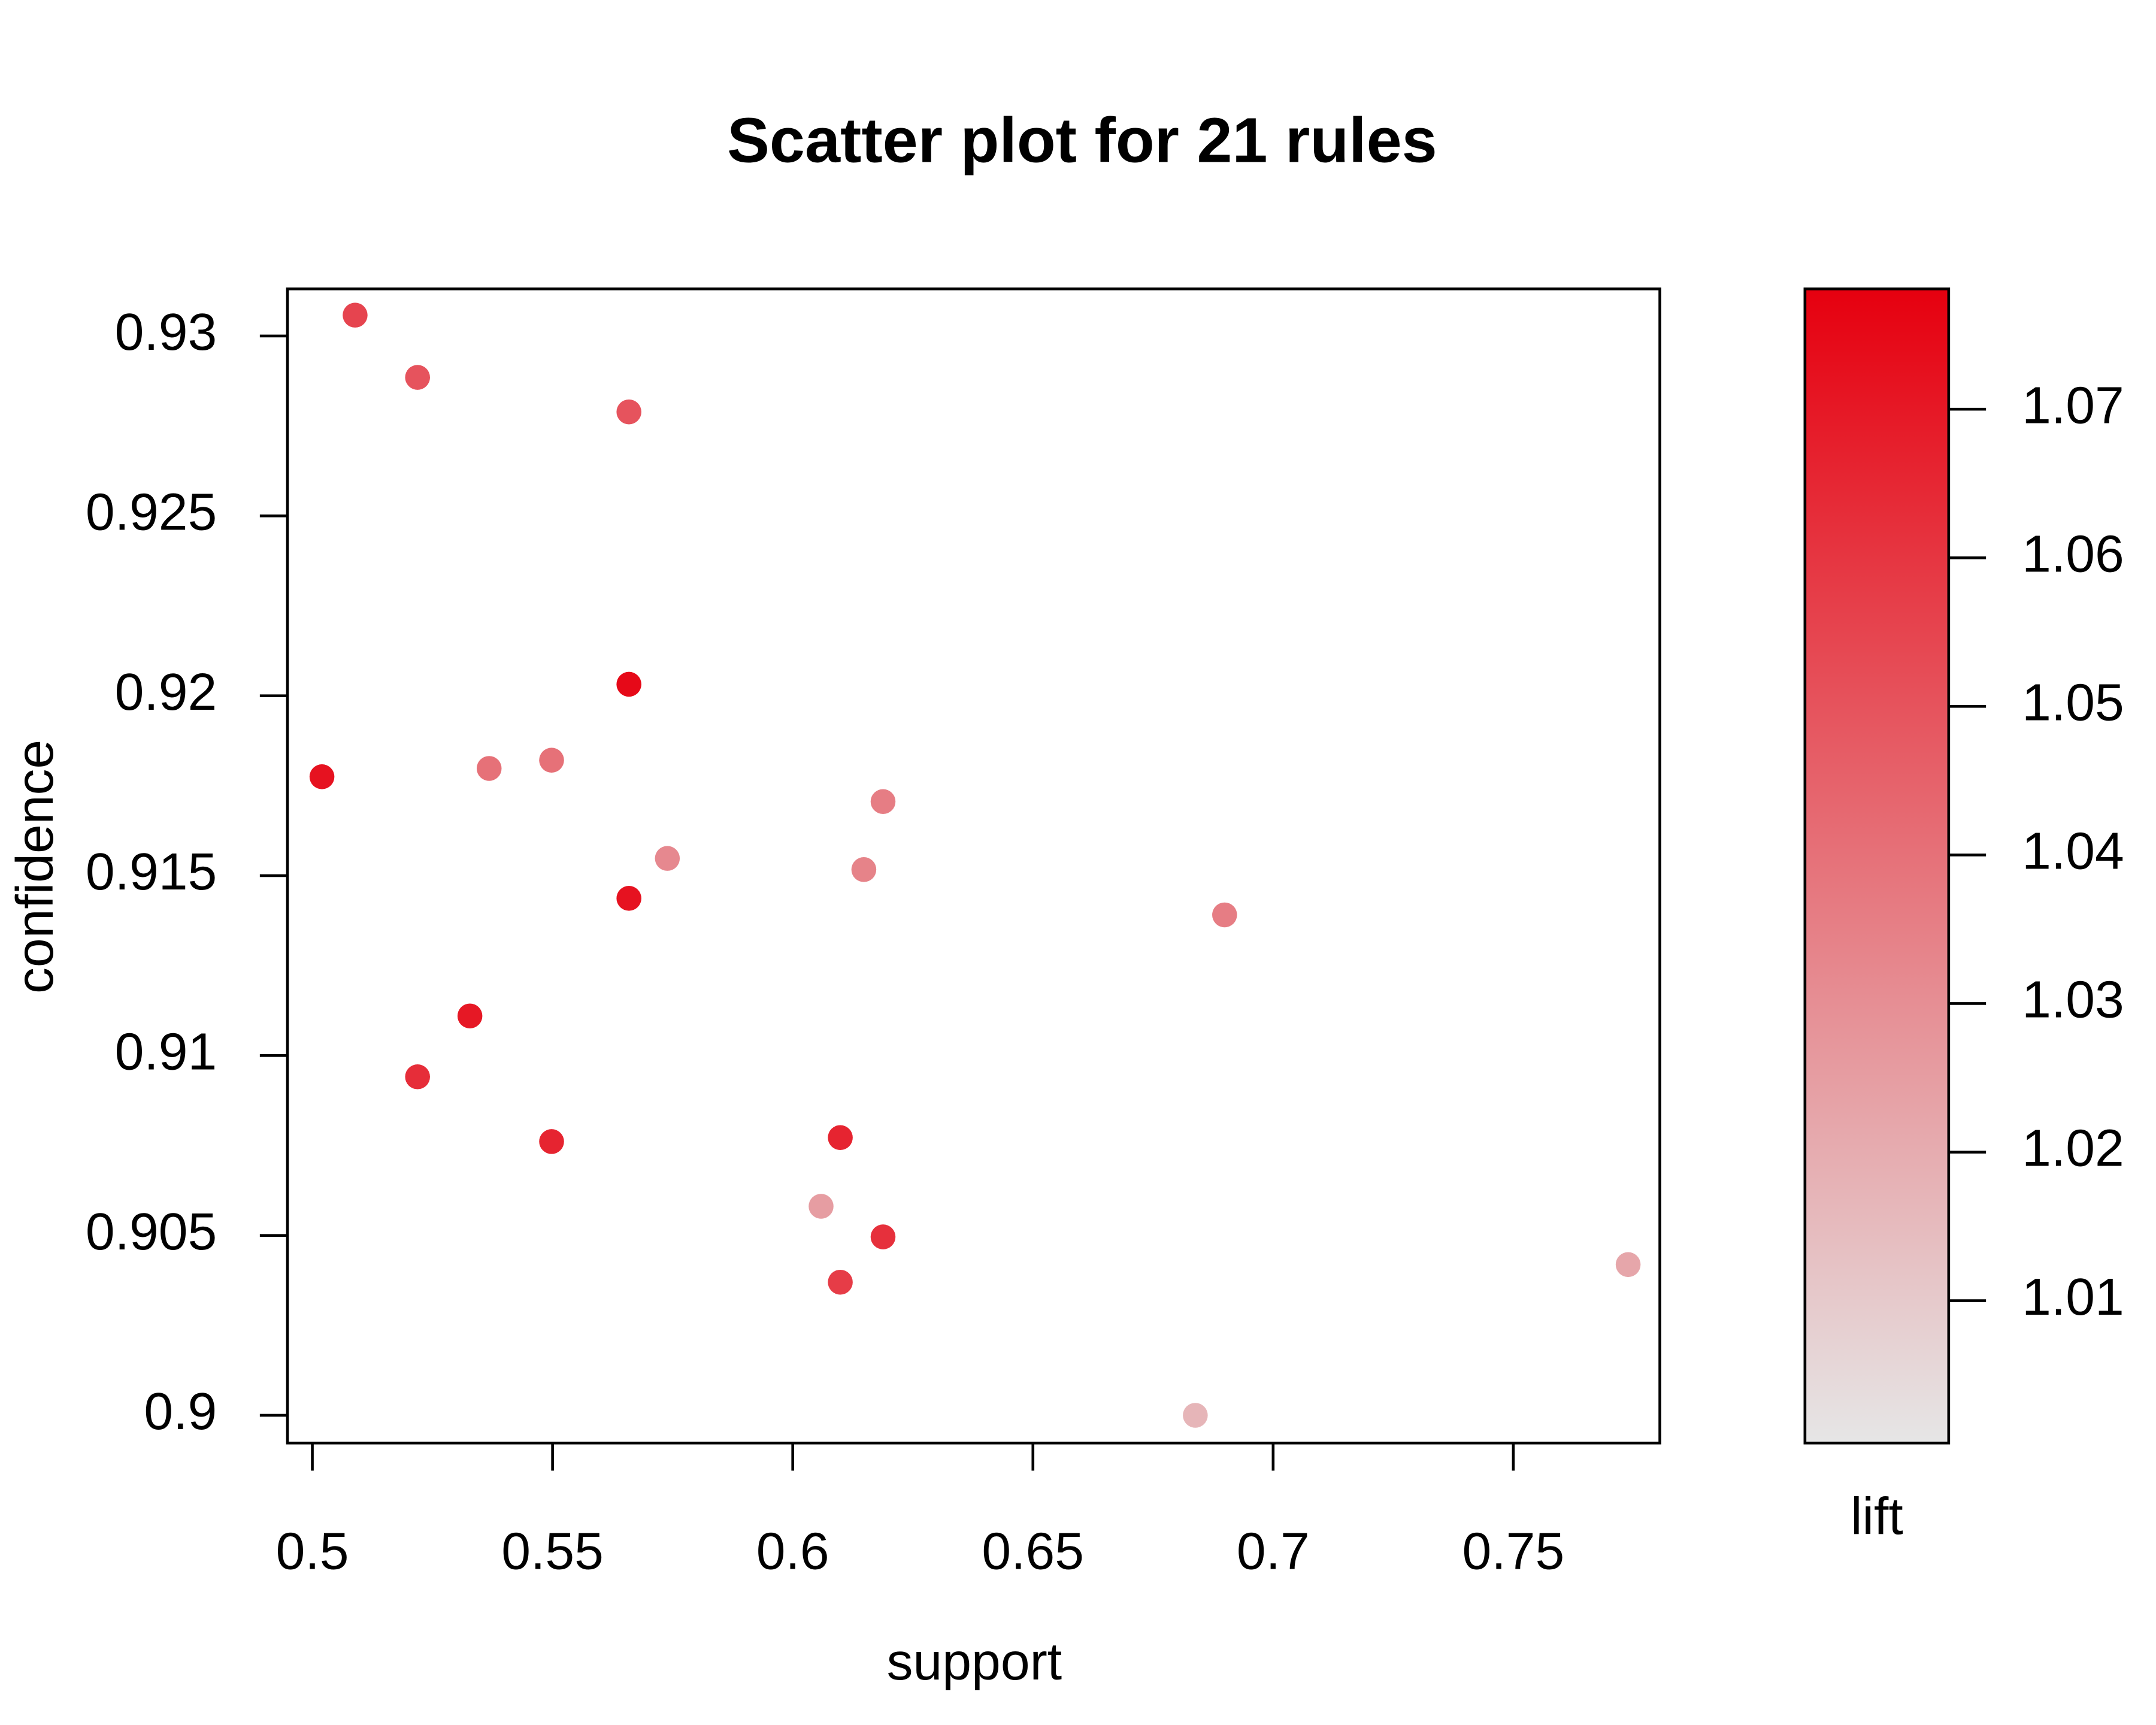 This screenshot has height=1725, width=2156. What do you see at coordinates (974, 1661) in the screenshot?
I see `x-axis-label: support` at bounding box center [974, 1661].